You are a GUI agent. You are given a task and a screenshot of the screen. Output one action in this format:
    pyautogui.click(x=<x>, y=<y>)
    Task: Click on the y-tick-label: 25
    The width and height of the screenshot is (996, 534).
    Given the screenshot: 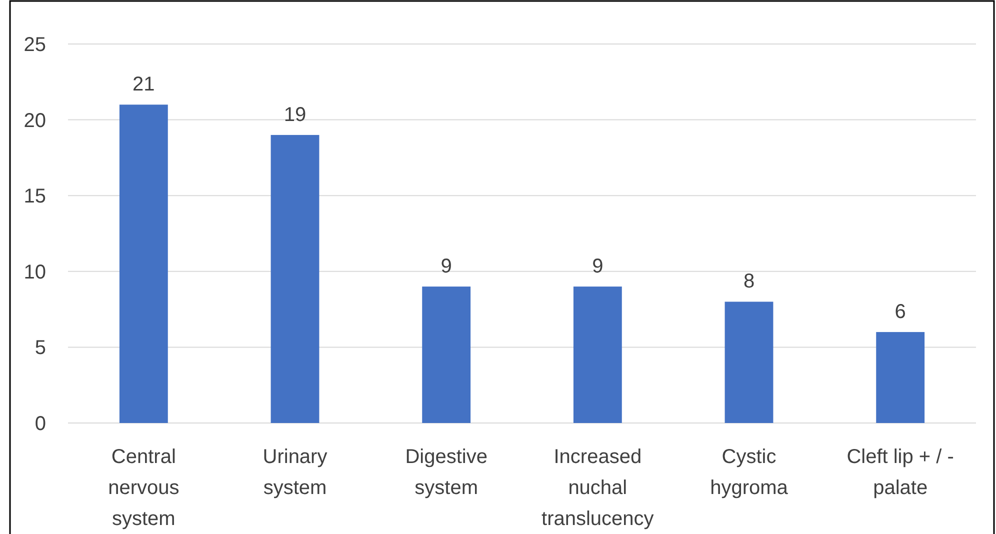 What is the action you would take?
    pyautogui.click(x=35, y=45)
    